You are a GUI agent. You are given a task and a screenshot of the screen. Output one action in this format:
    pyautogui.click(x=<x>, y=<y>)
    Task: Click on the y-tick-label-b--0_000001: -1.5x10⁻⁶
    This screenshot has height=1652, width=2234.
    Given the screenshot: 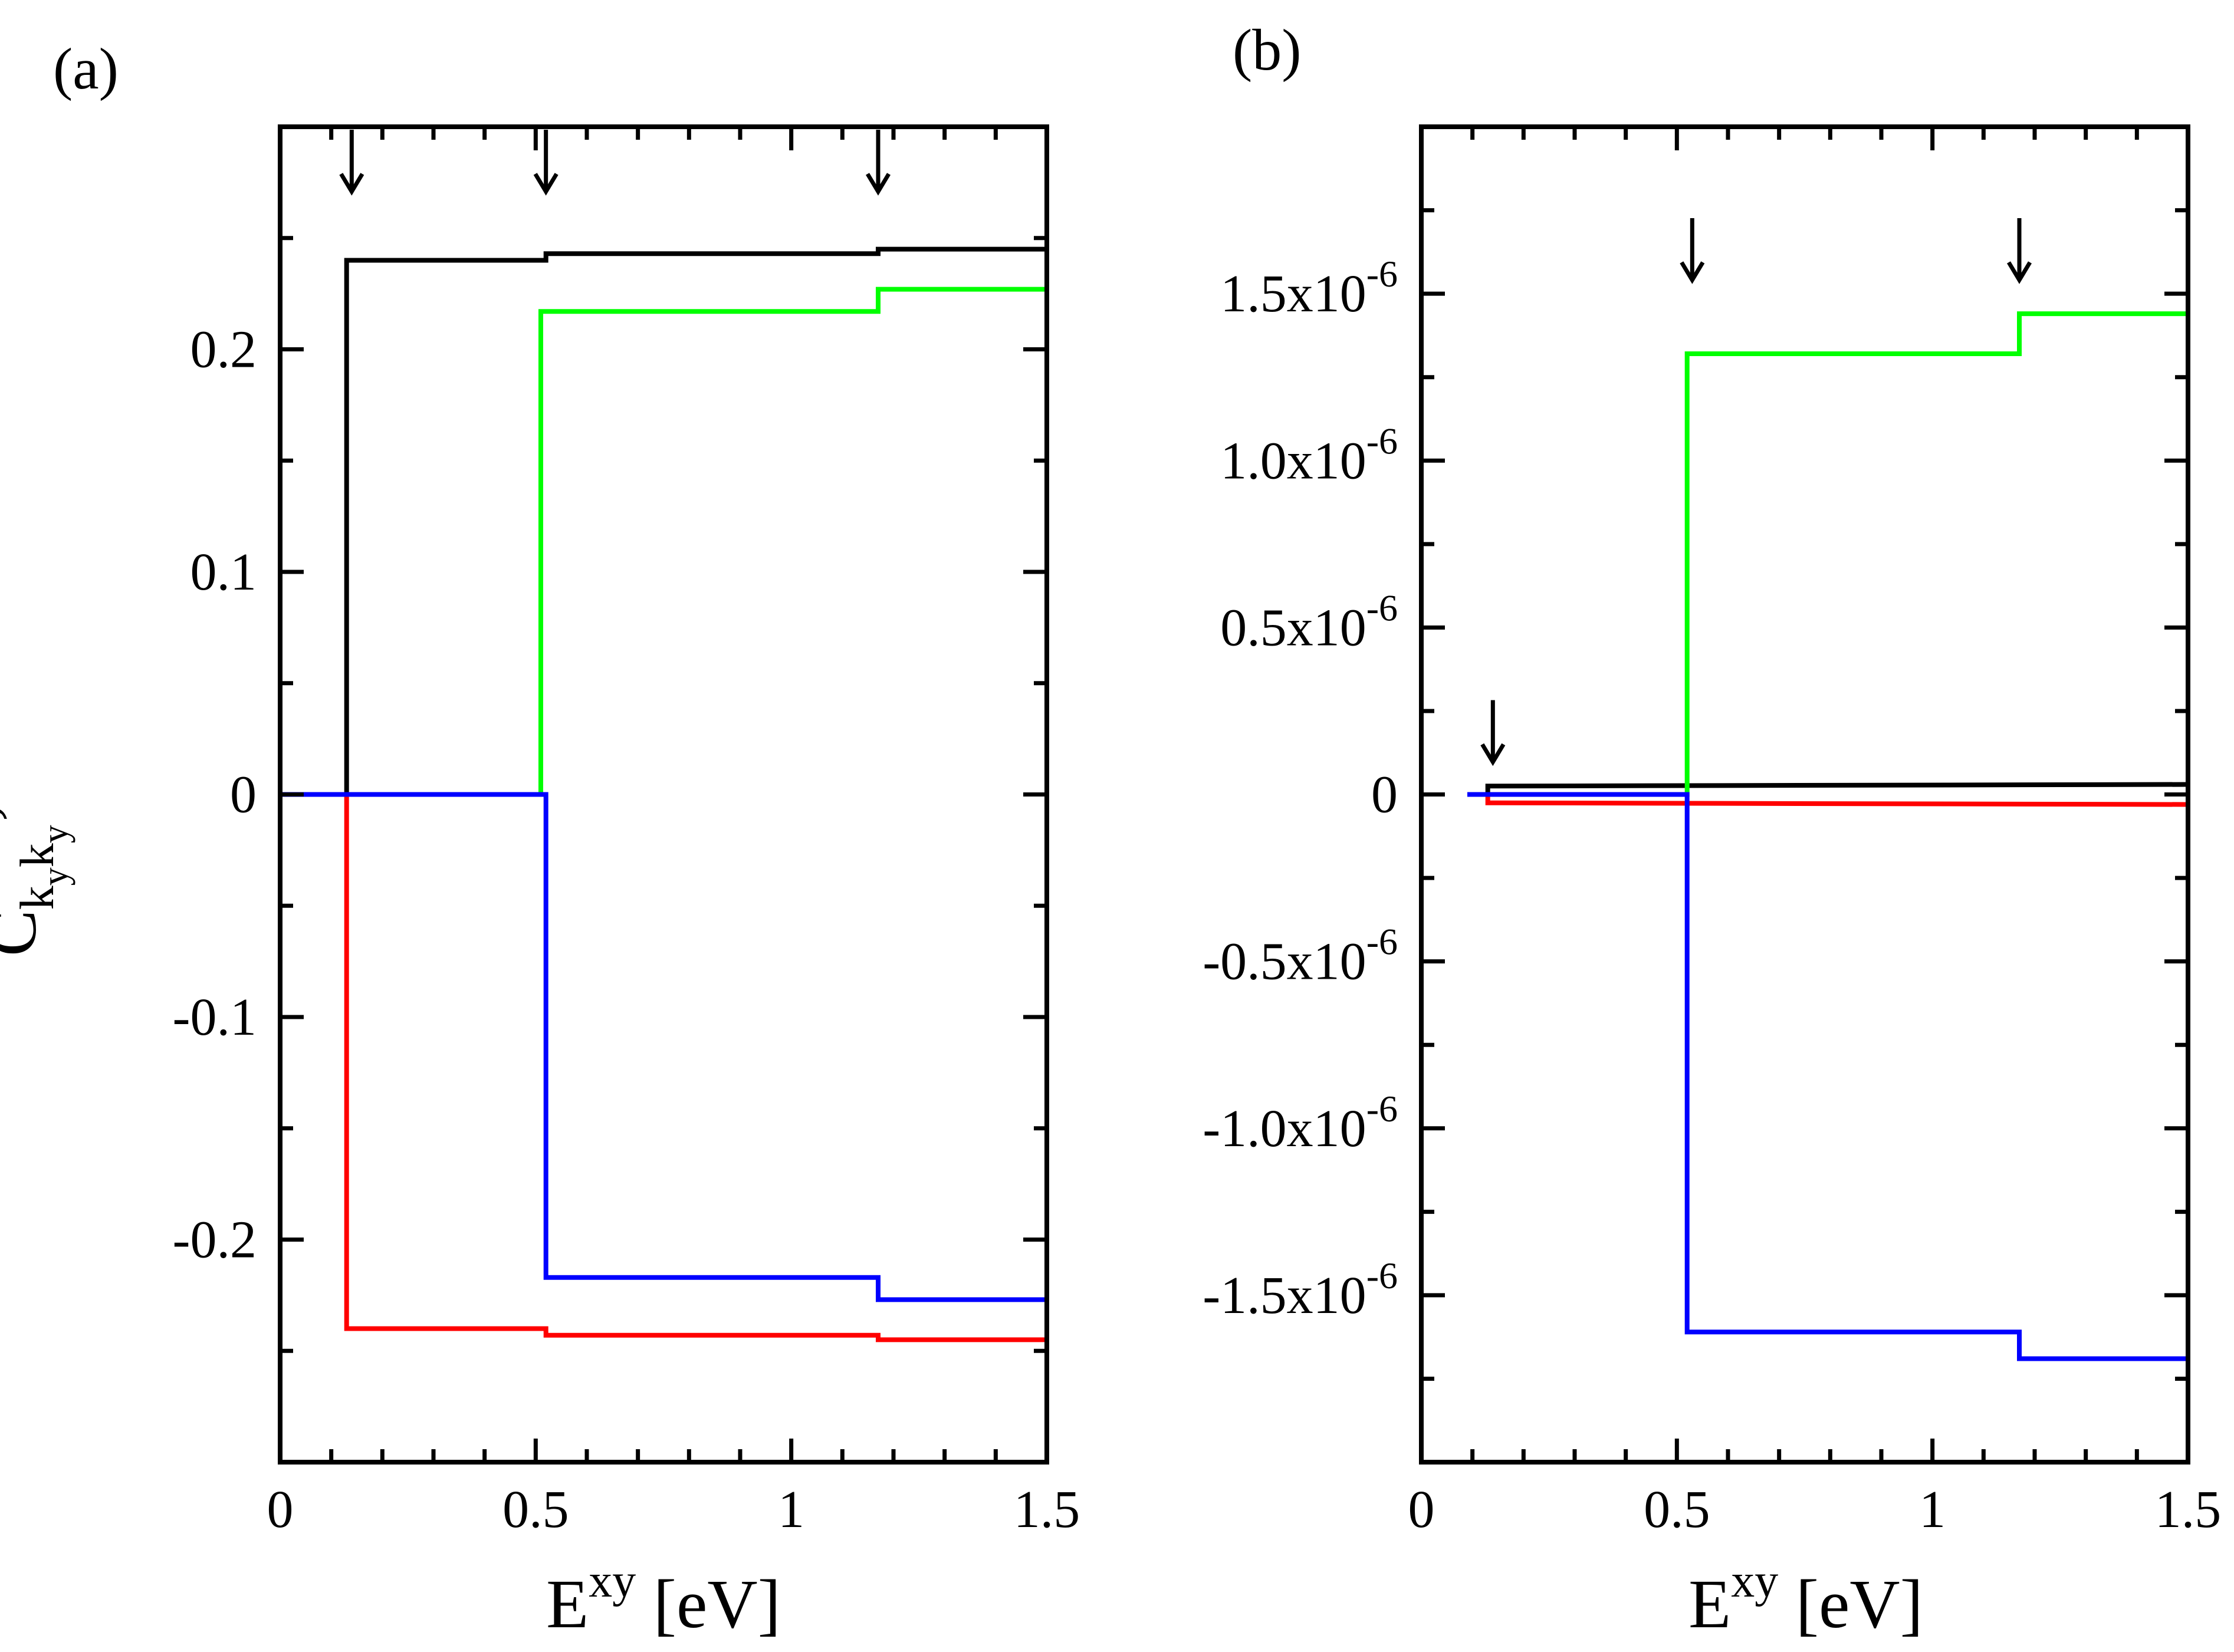 What is the action you would take?
    pyautogui.click(x=1300, y=1290)
    